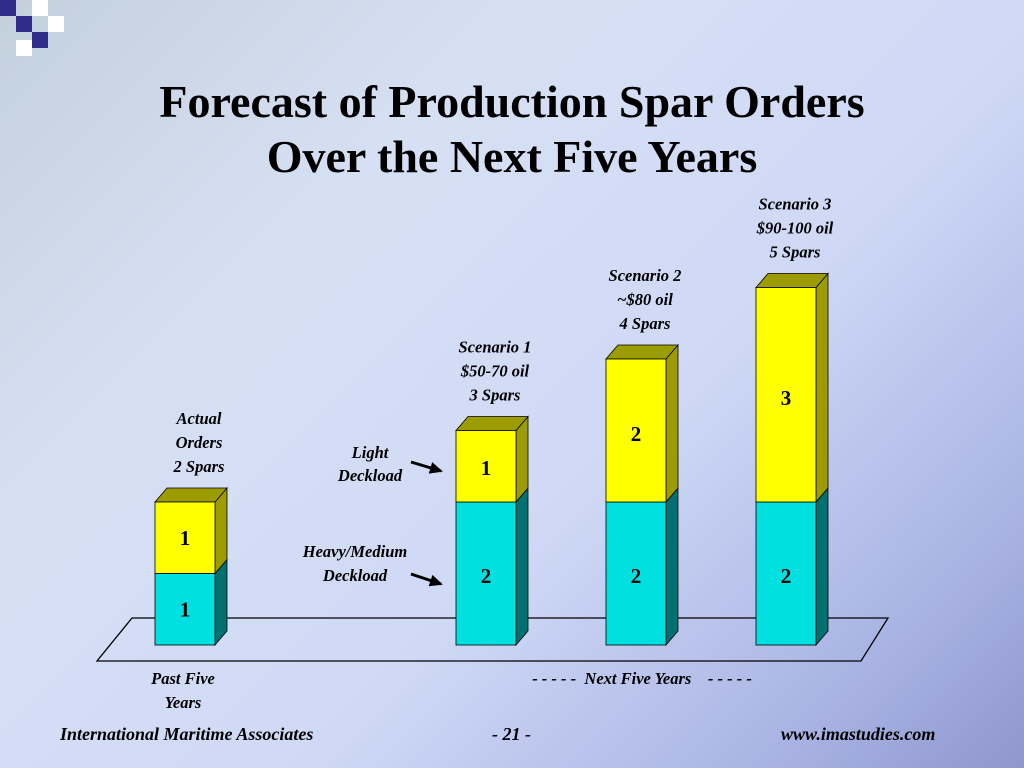  I want to click on value-label-light: 2, so click(636, 434).